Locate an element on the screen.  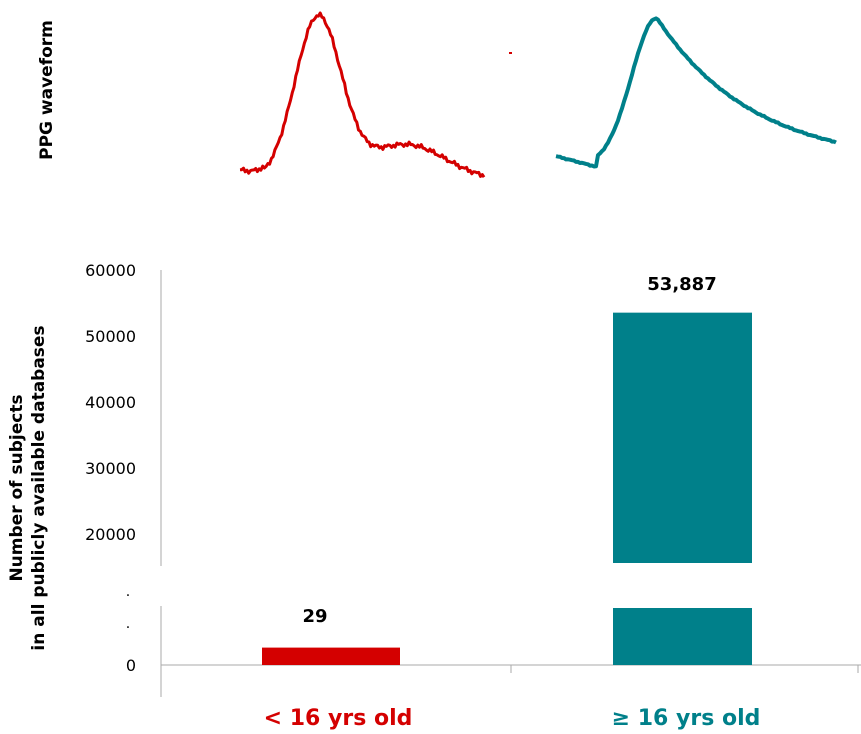
bar-adult-upper is located at coordinates (682, 437).